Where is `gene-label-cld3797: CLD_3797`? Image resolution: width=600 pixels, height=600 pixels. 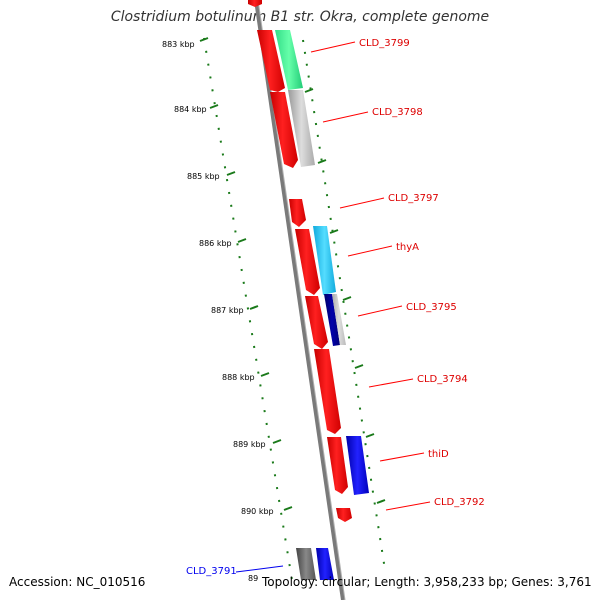 gene-label-cld3797: CLD_3797 is located at coordinates (413, 198).